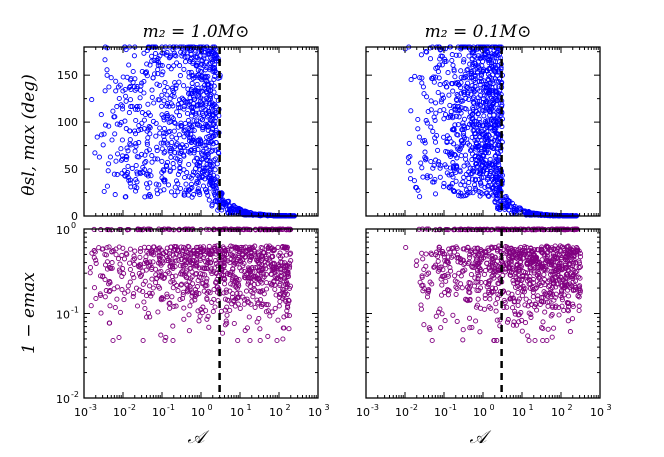 This screenshot has width=664, height=457. I want to click on x-tick-exponent: 1, so click(248, 407).